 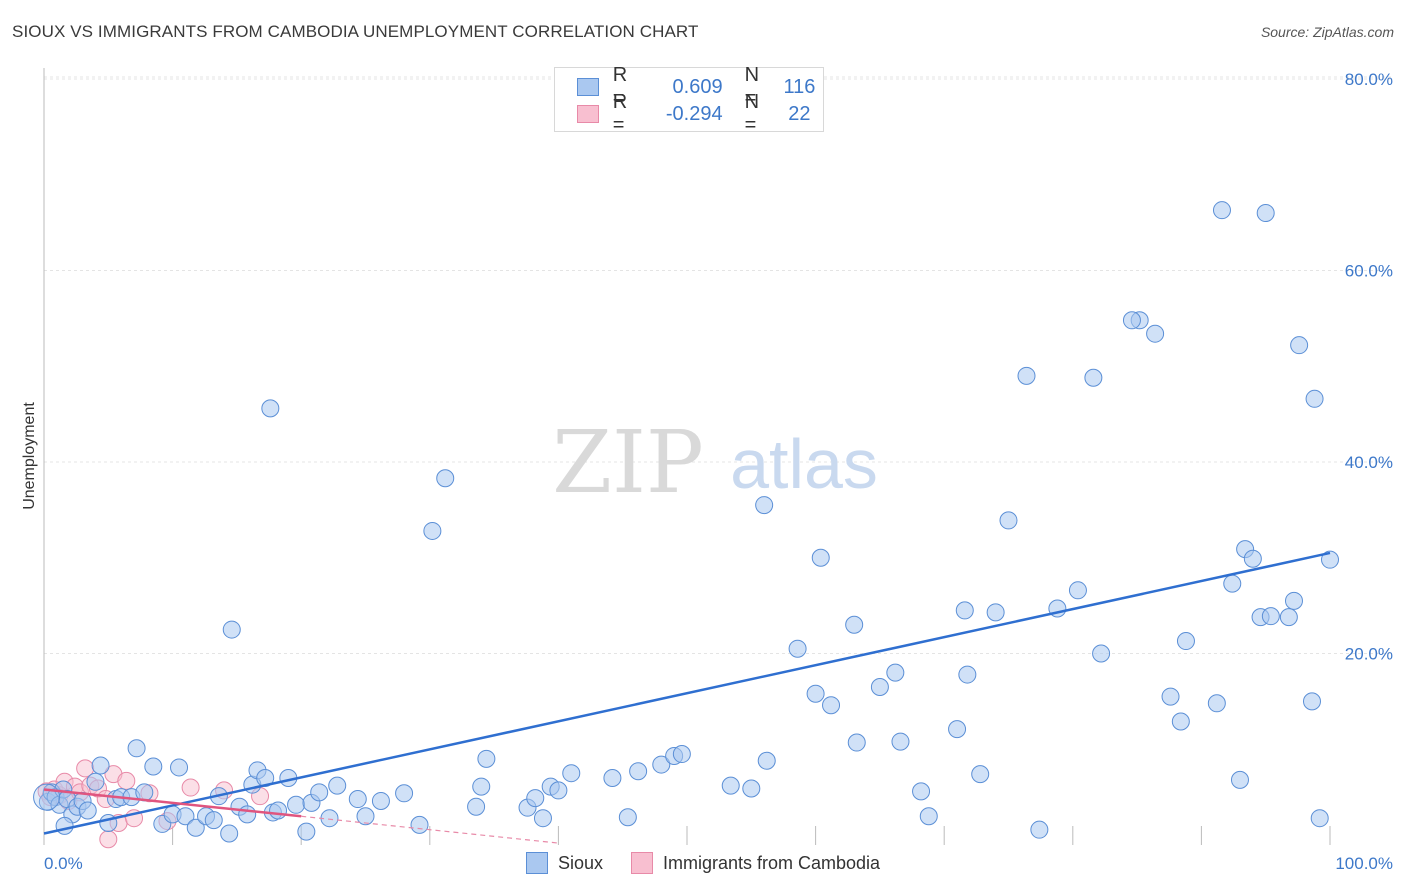 What do you see at coordinates (29, 456) in the screenshot?
I see `y-axis-label: Unemployment` at bounding box center [29, 456].